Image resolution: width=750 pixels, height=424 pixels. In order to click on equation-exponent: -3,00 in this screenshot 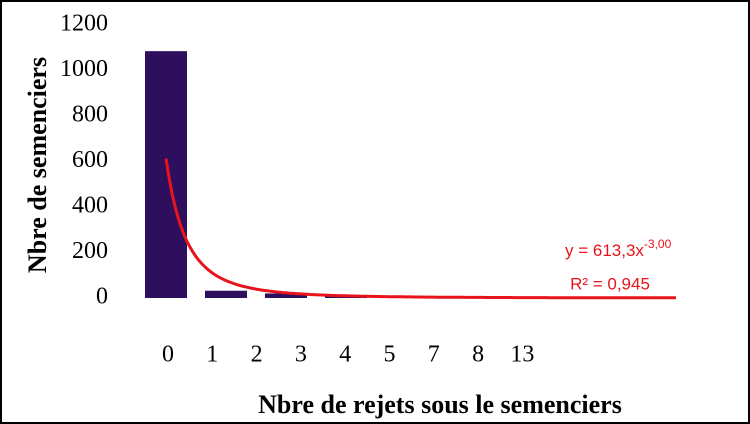, I will do `click(658, 244)`.